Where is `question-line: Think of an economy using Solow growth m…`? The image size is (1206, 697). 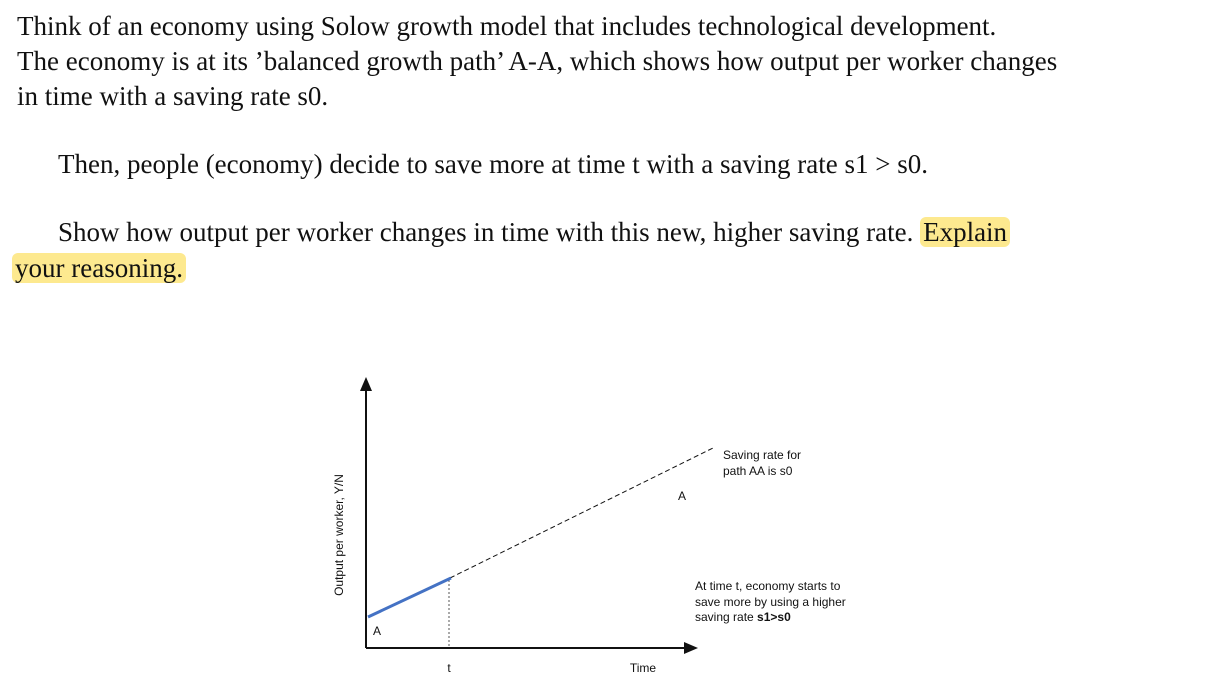
question-line: Think of an economy using Solow growth m… is located at coordinates (507, 26).